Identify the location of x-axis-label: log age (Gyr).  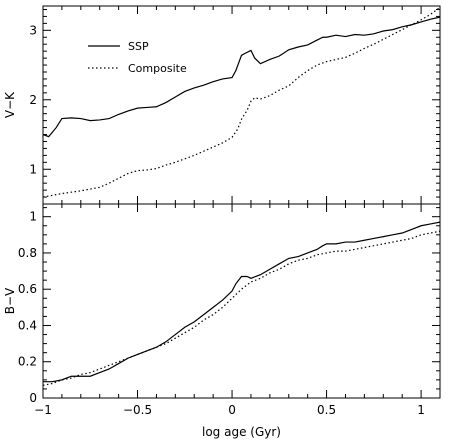
(241, 432).